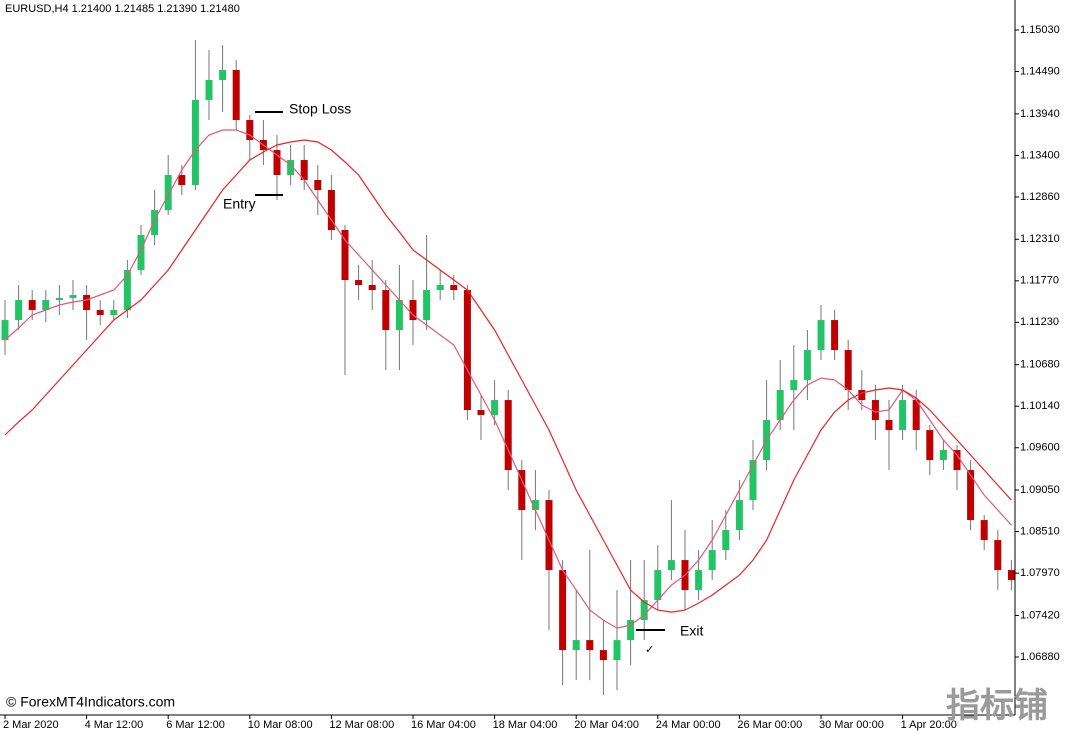 The height and width of the screenshot is (735, 1068). What do you see at coordinates (443, 725) in the screenshot?
I see `x-tick-label: 16 Mar 04:00` at bounding box center [443, 725].